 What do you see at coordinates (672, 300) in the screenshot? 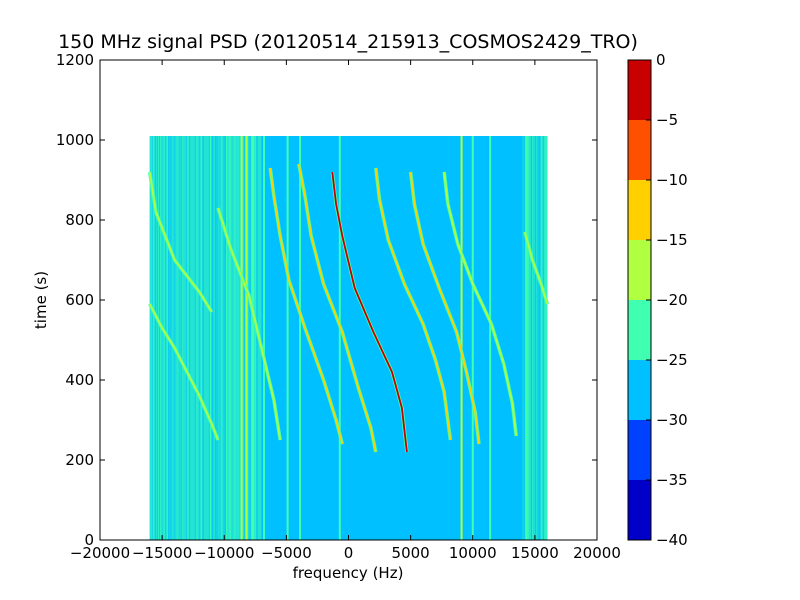
I see `colorbar-tick-label: −20` at bounding box center [672, 300].